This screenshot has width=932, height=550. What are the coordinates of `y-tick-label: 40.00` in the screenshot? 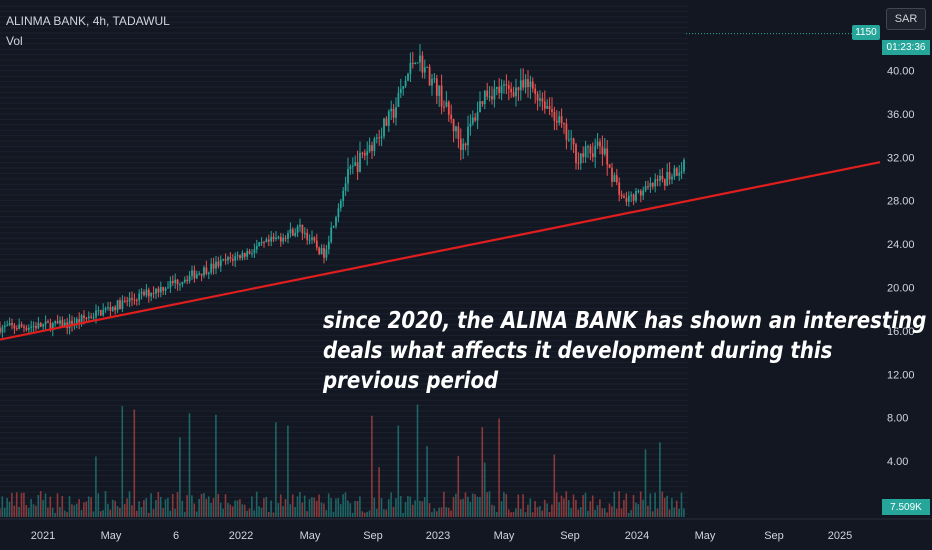 It's located at (901, 72).